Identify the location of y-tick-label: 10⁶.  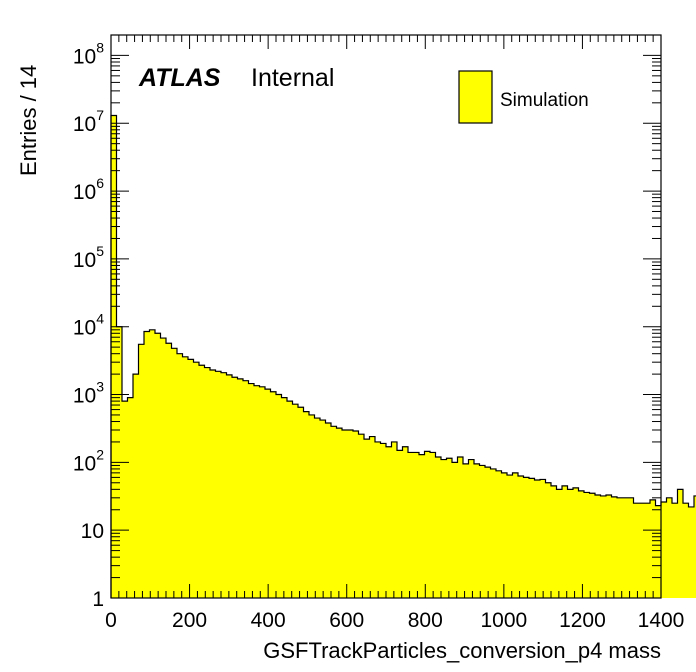
(88, 189).